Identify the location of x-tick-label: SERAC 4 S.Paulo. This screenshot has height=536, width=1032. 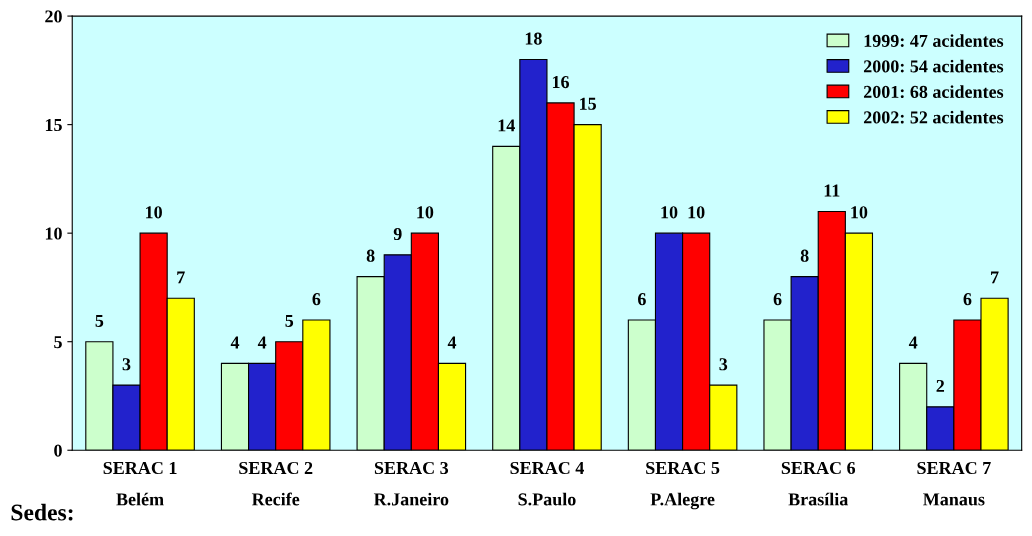
(547, 483).